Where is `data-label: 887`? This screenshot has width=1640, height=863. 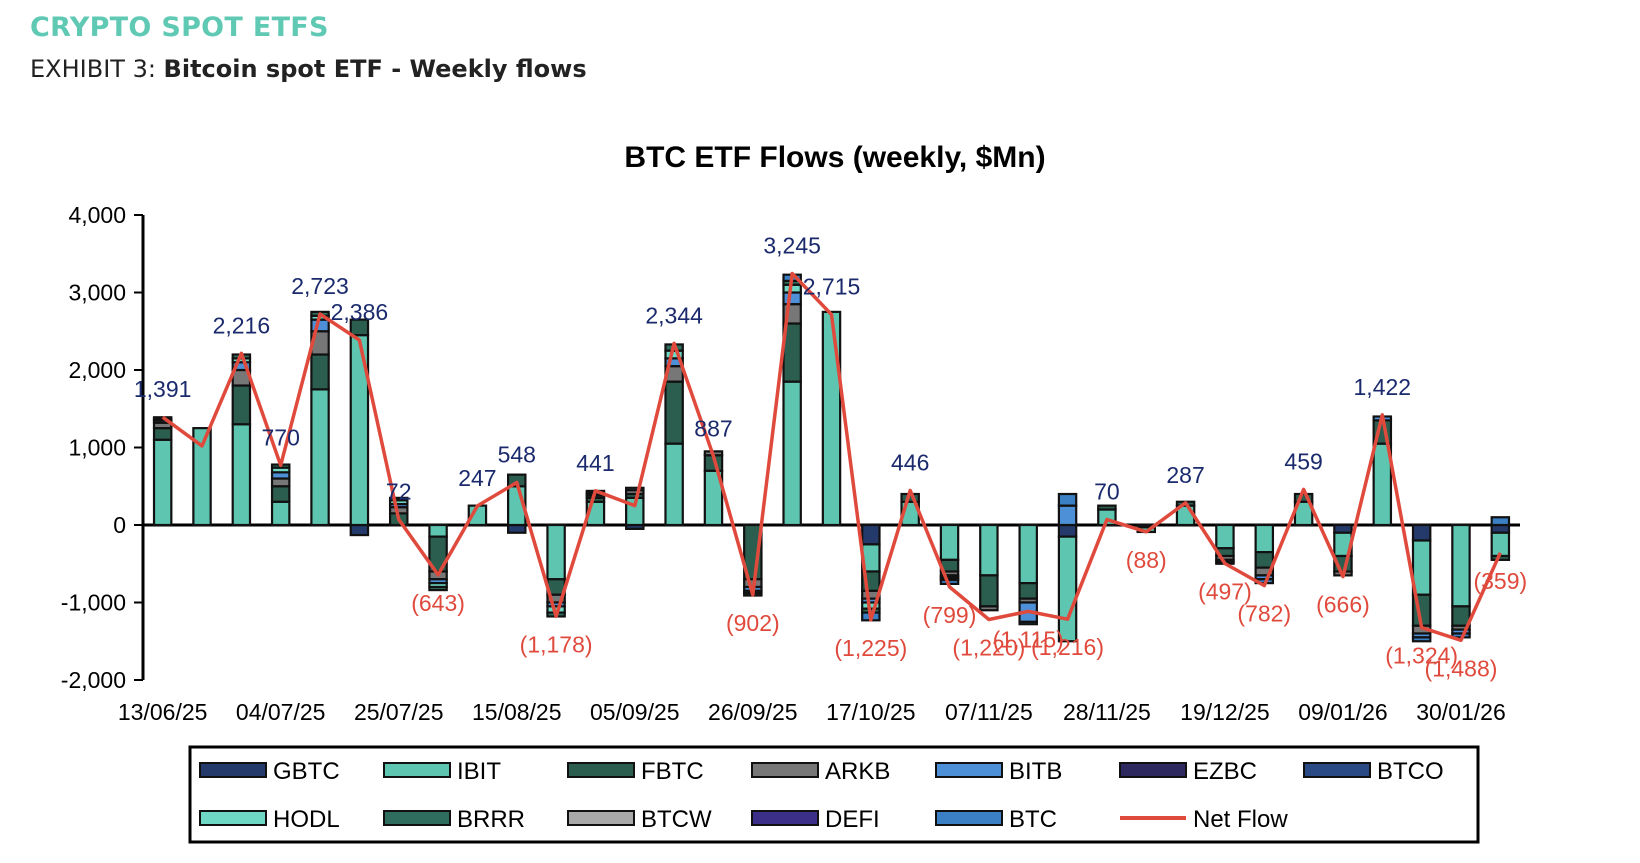
data-label: 887 is located at coordinates (713, 428).